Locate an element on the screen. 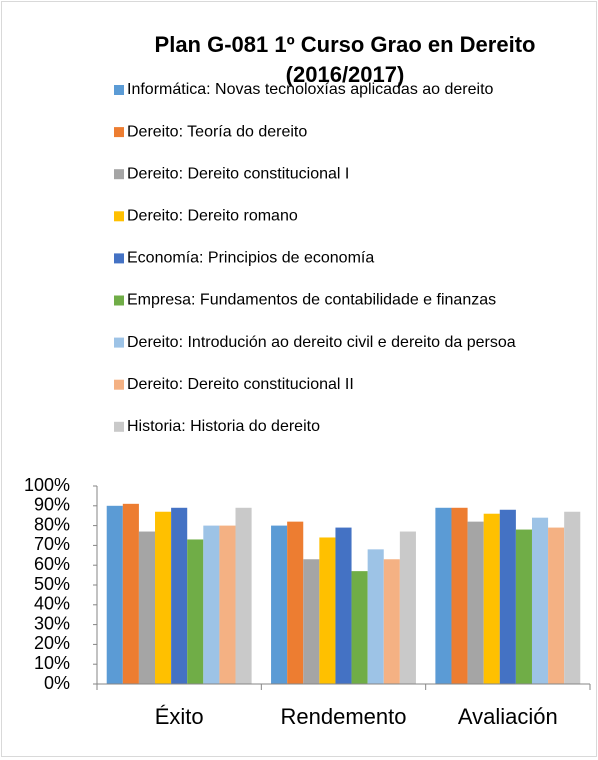 The image size is (598, 760). legend-label: Dereito: Teoría do dereito is located at coordinates (217, 131).